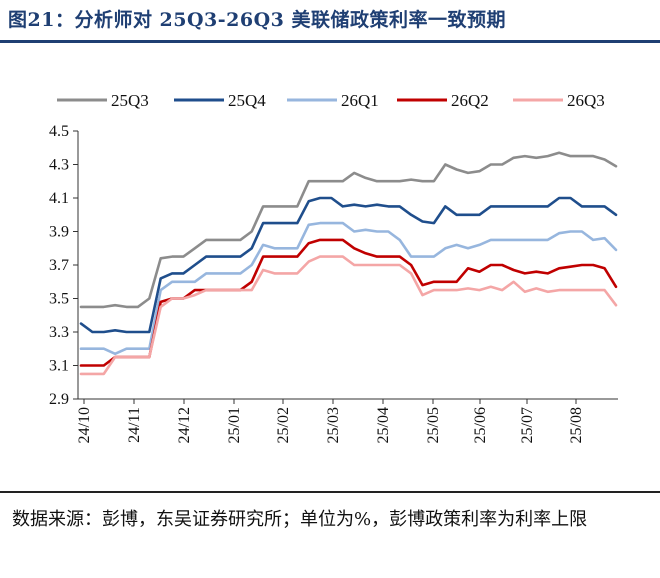 This screenshot has height=578, width=660. Describe the element at coordinates (59, 366) in the screenshot. I see `y-tick-label: 3.1` at that location.